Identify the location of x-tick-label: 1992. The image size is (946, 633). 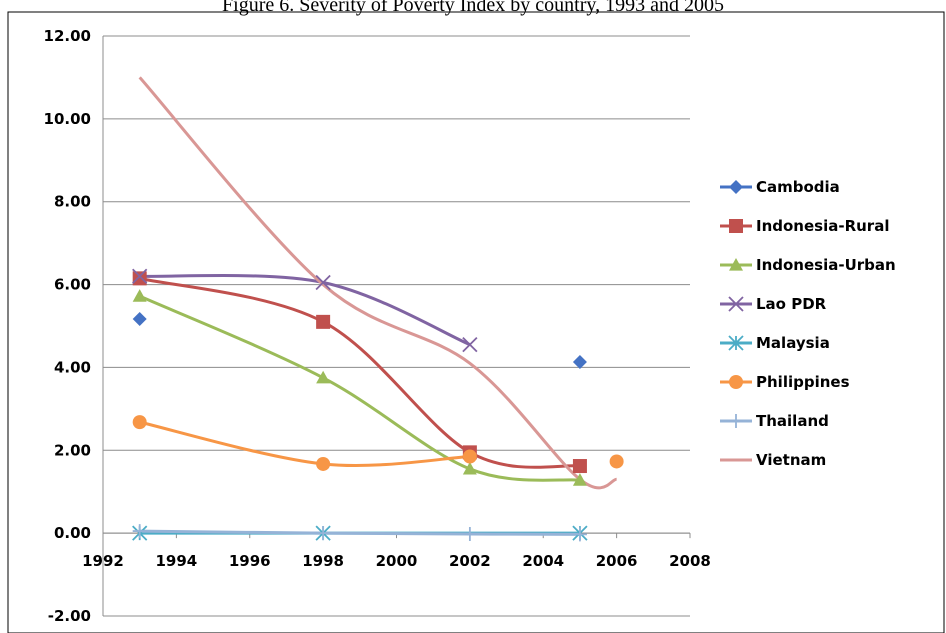
(103, 561).